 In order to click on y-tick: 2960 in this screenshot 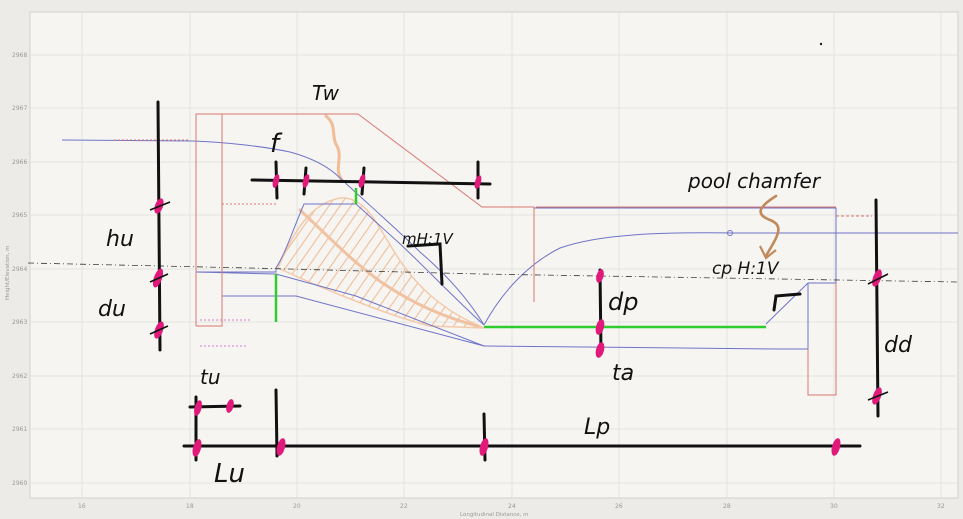, I will do `click(19, 483)`.